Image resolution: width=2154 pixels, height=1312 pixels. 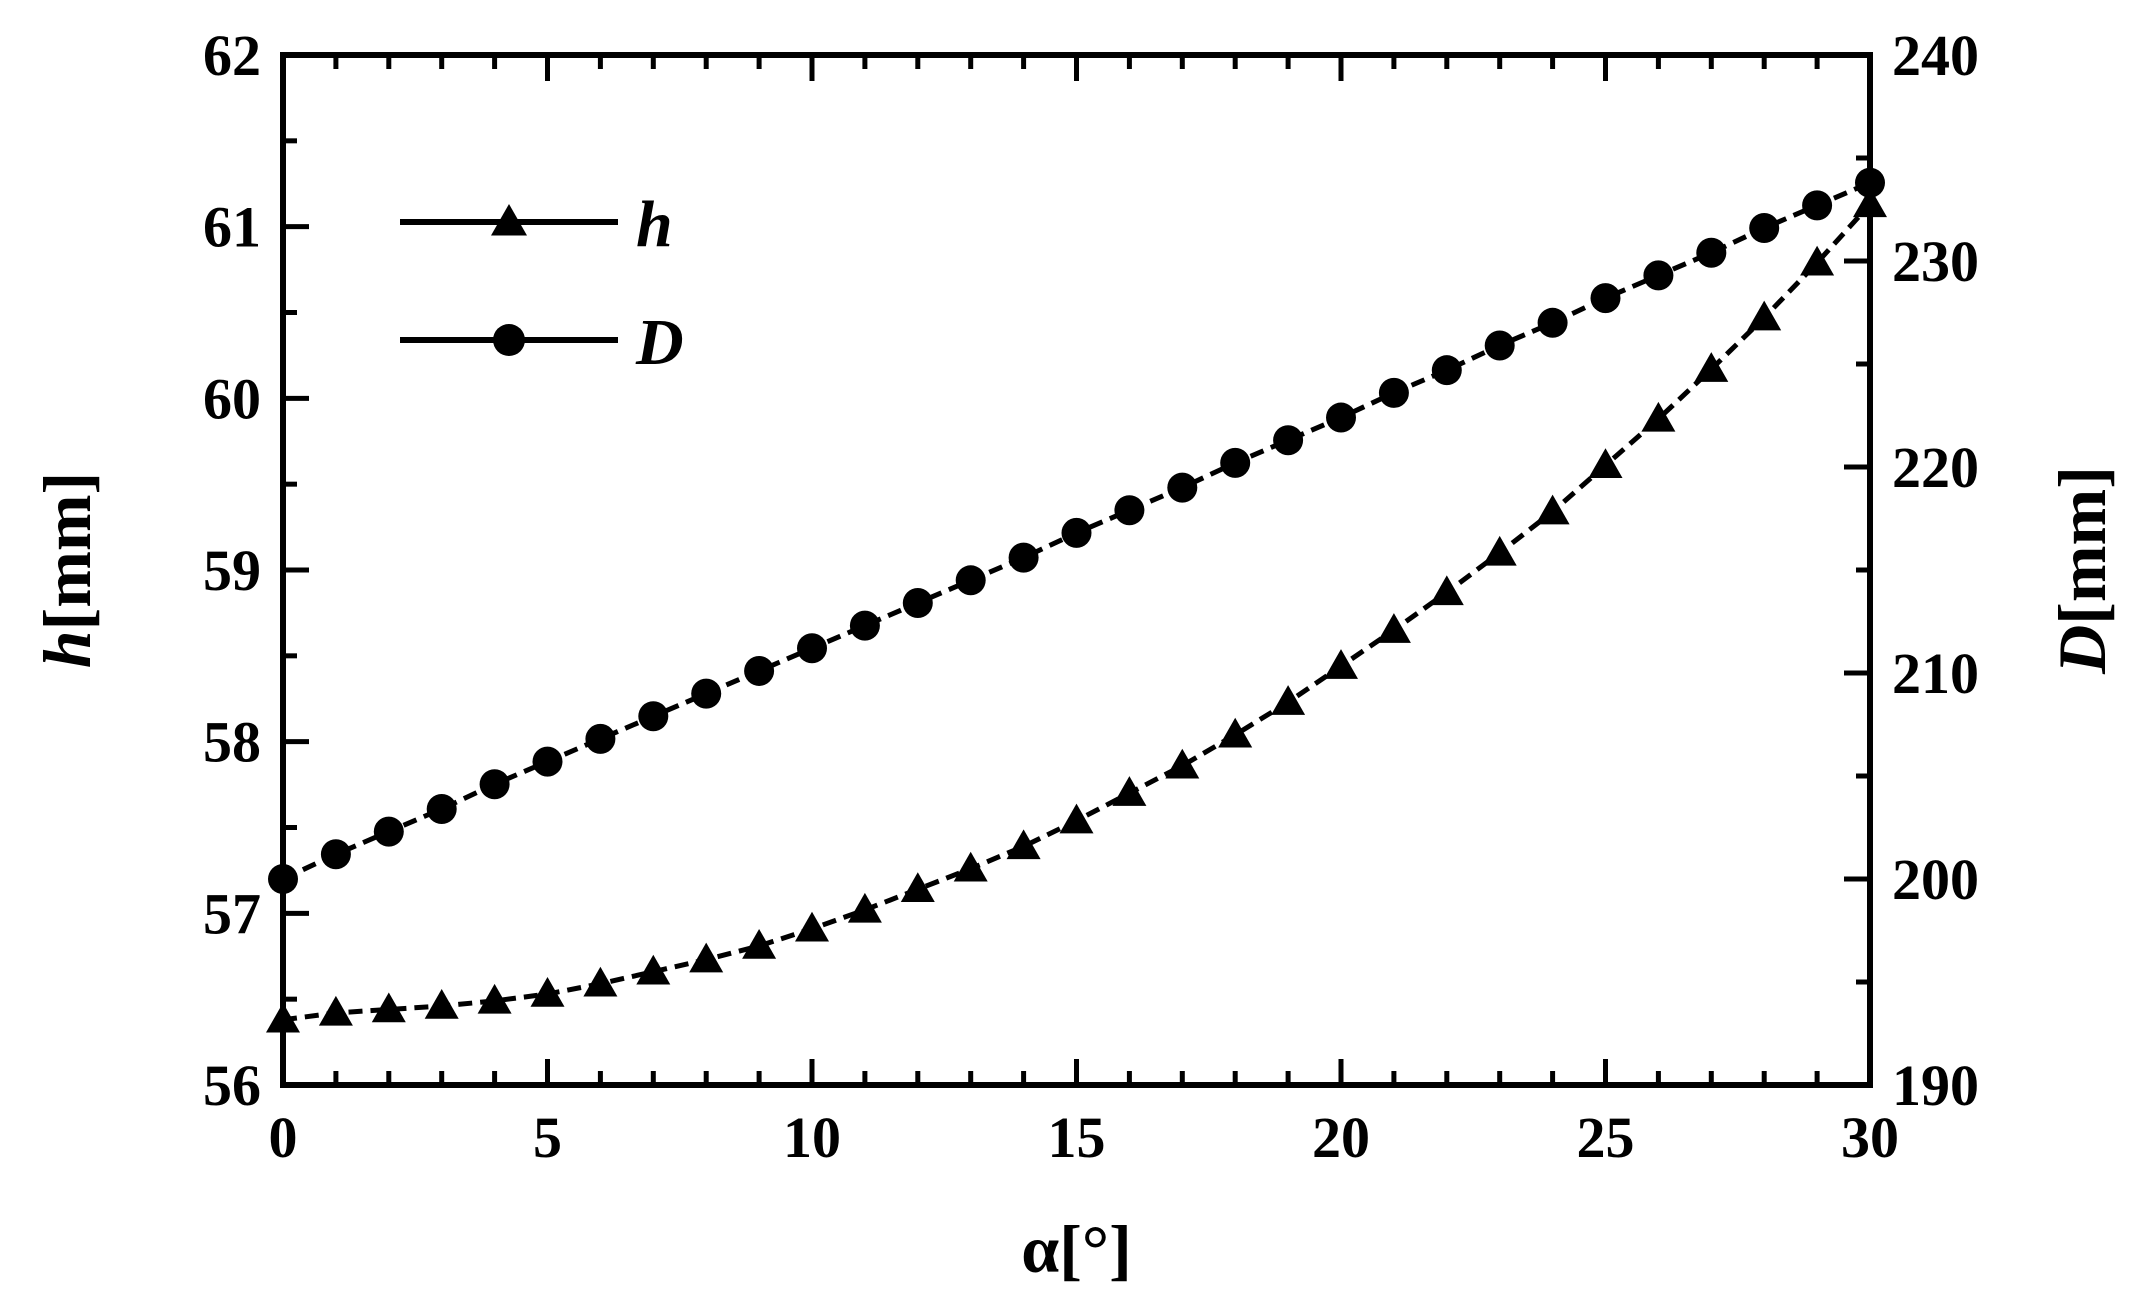 I want to click on x-tick-label: 15, so click(x=1077, y=1137).